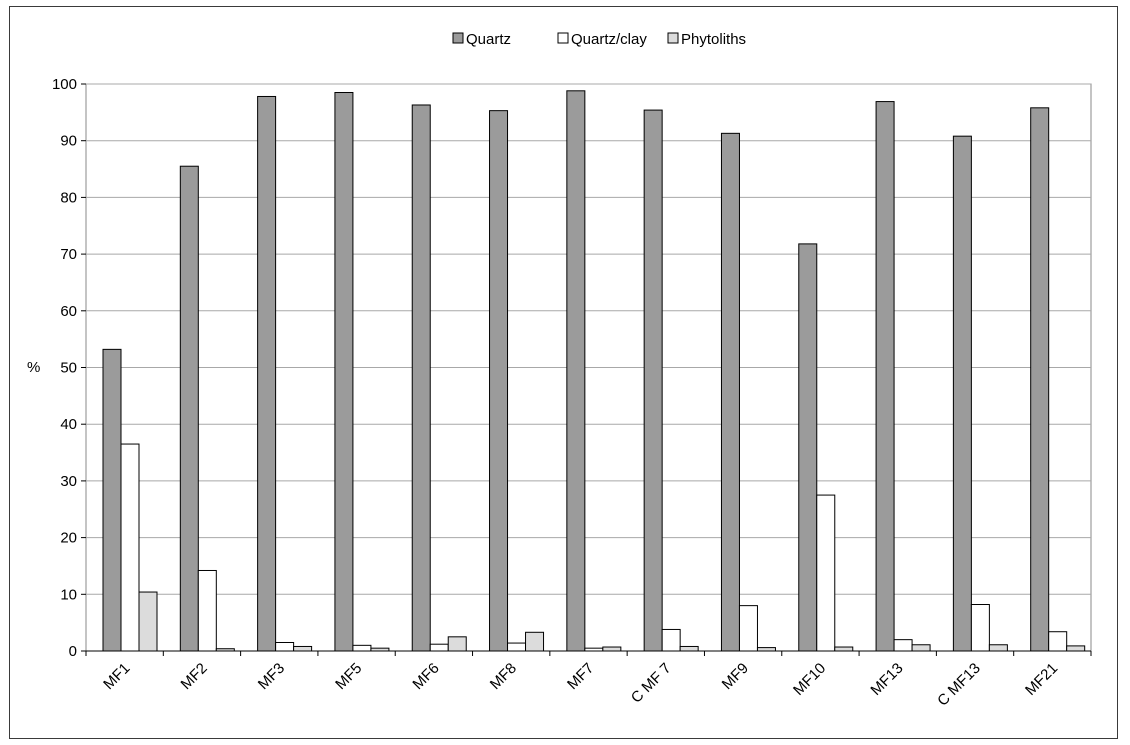 Image resolution: width=1130 pixels, height=745 pixels. I want to click on bar-quartz-mf7, so click(576, 371).